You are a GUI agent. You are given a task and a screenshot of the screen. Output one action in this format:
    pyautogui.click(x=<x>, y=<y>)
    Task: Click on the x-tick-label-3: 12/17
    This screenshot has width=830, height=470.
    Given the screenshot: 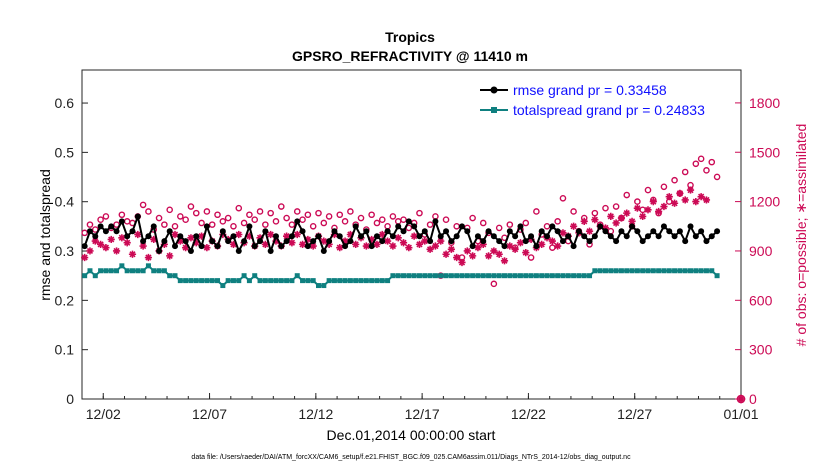 What is the action you would take?
    pyautogui.click(x=422, y=414)
    